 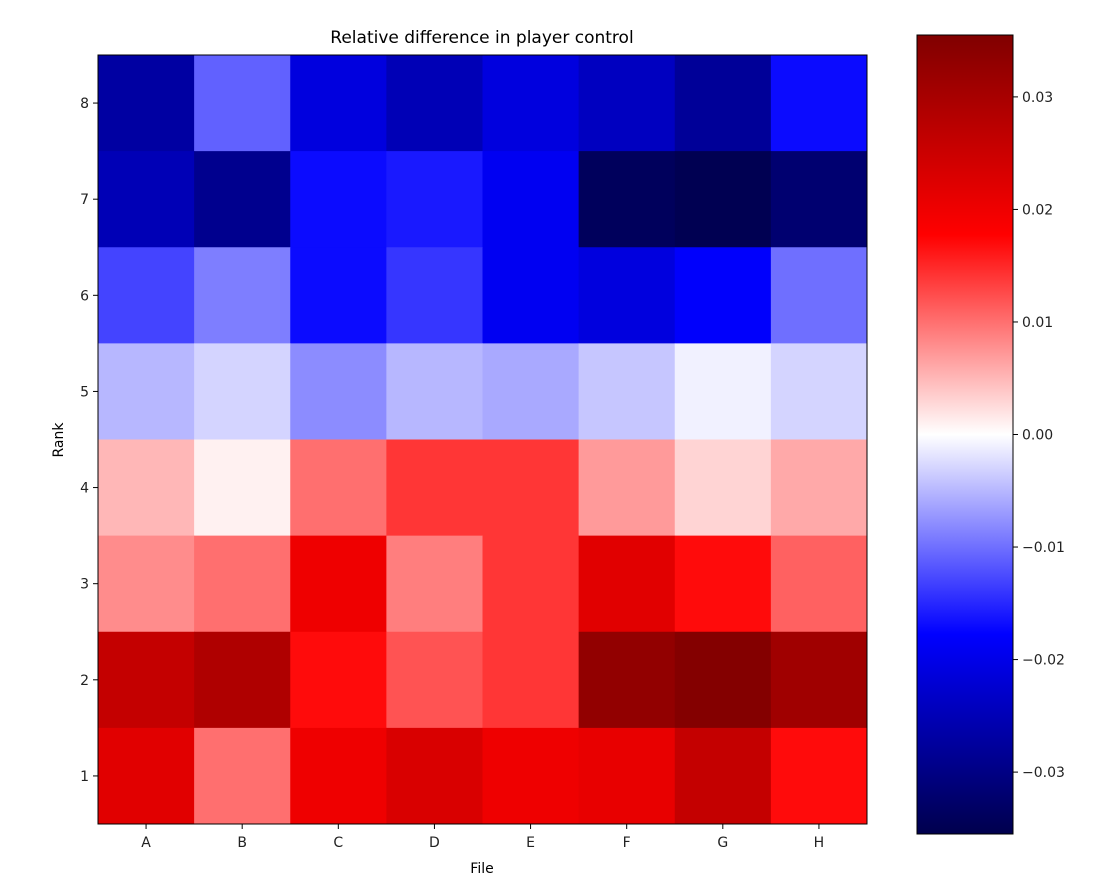 What do you see at coordinates (627, 103) in the screenshot?
I see `heatmap-cell-F8` at bounding box center [627, 103].